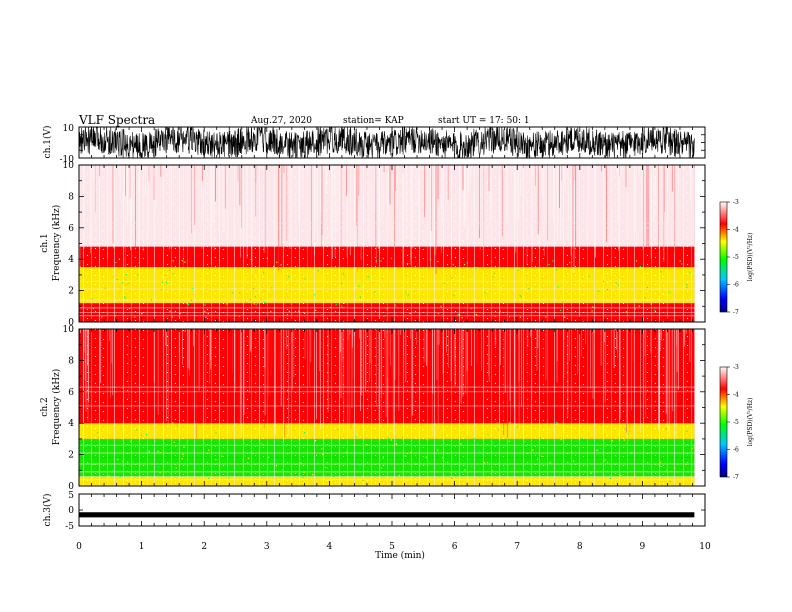  Describe the element at coordinates (580, 547) in the screenshot. I see `time-tick-label: 8` at that location.